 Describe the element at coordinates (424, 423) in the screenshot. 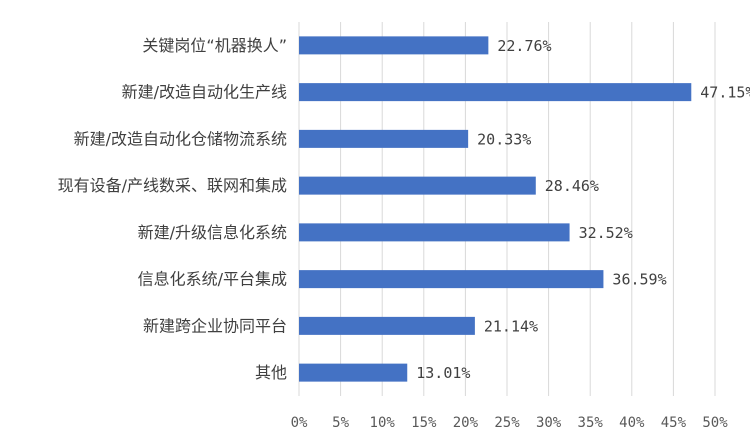

I see `x-tick-label: 15%` at that location.